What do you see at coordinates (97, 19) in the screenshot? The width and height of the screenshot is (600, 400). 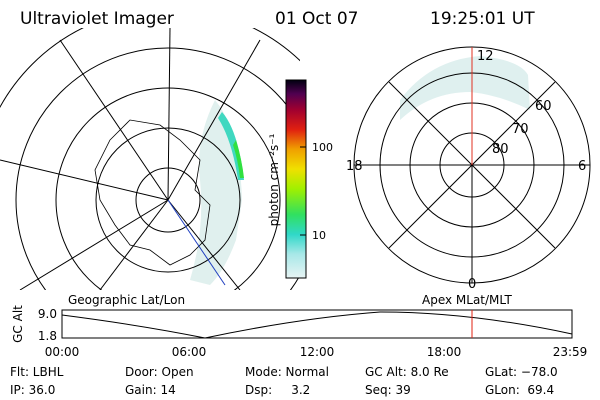 I see `instrument: Ultraviolet Imager` at bounding box center [97, 19].